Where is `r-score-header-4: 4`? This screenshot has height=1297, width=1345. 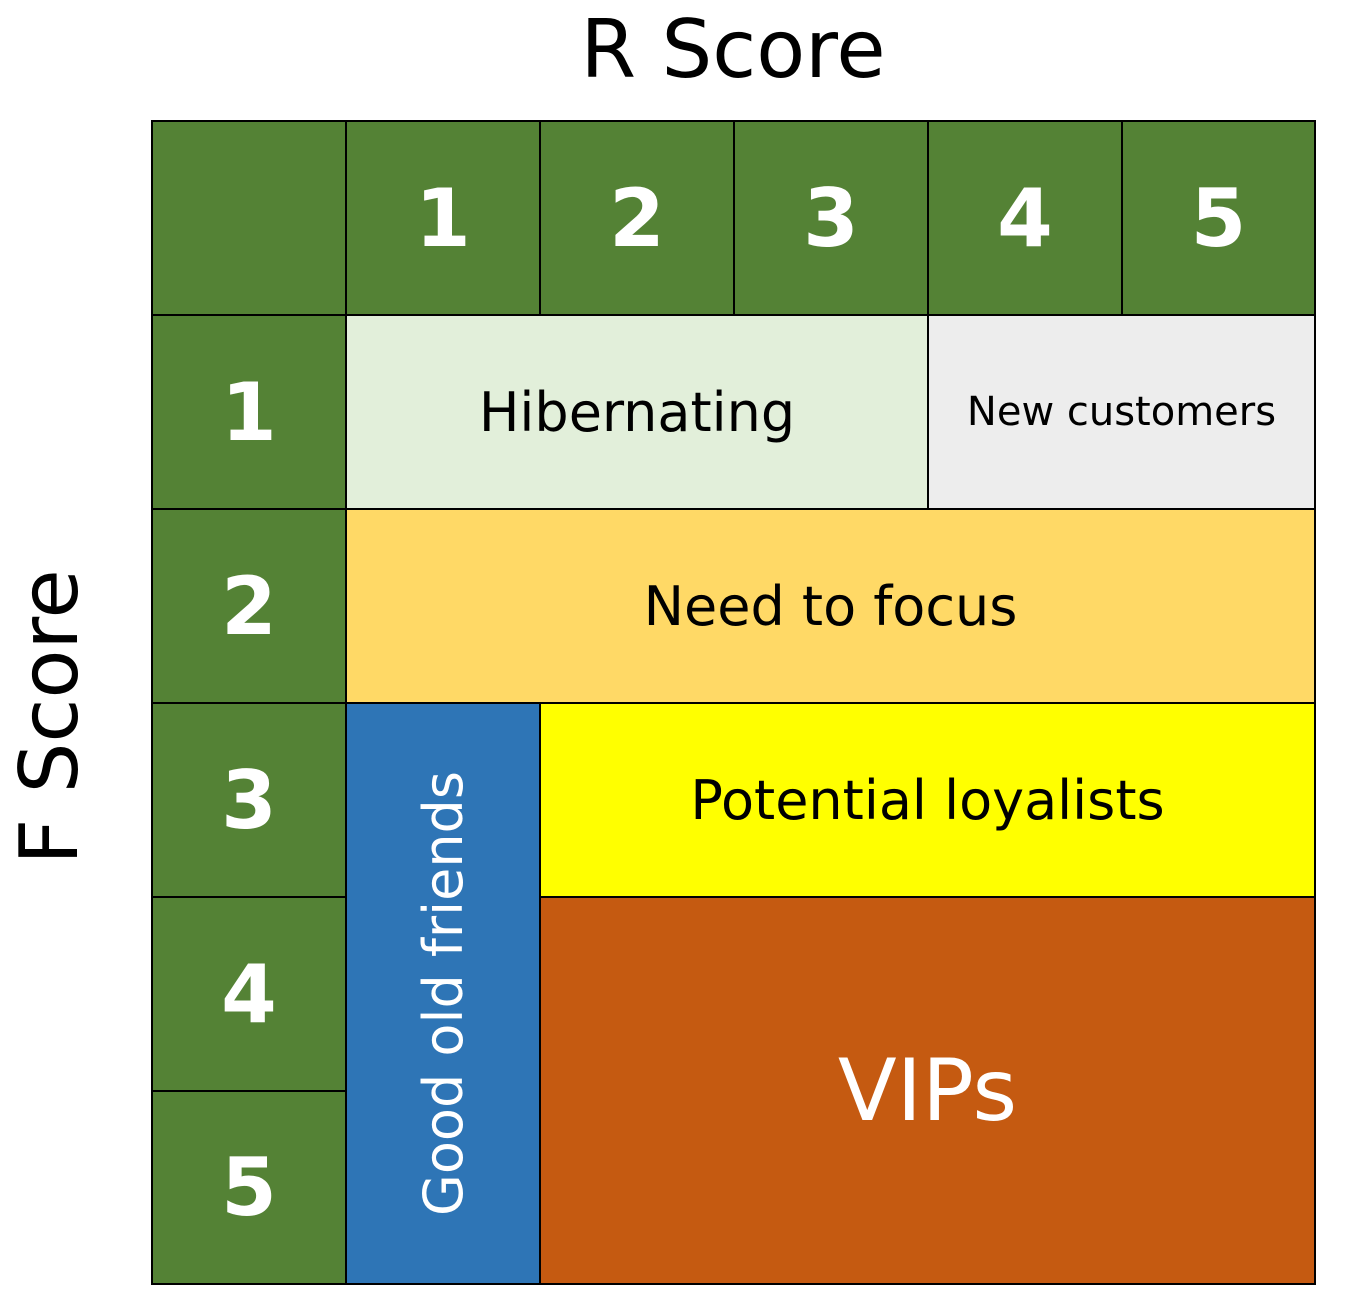 r-score-header-4: 4 is located at coordinates (1025, 218).